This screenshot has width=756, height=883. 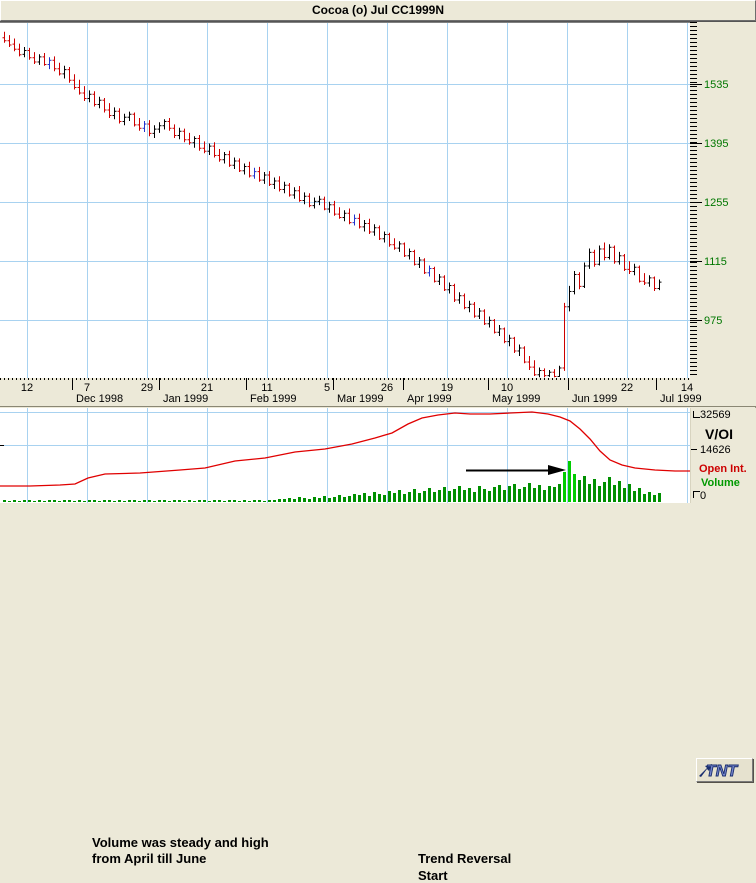 I want to click on volume-scale-zero: 0, so click(x=703, y=496).